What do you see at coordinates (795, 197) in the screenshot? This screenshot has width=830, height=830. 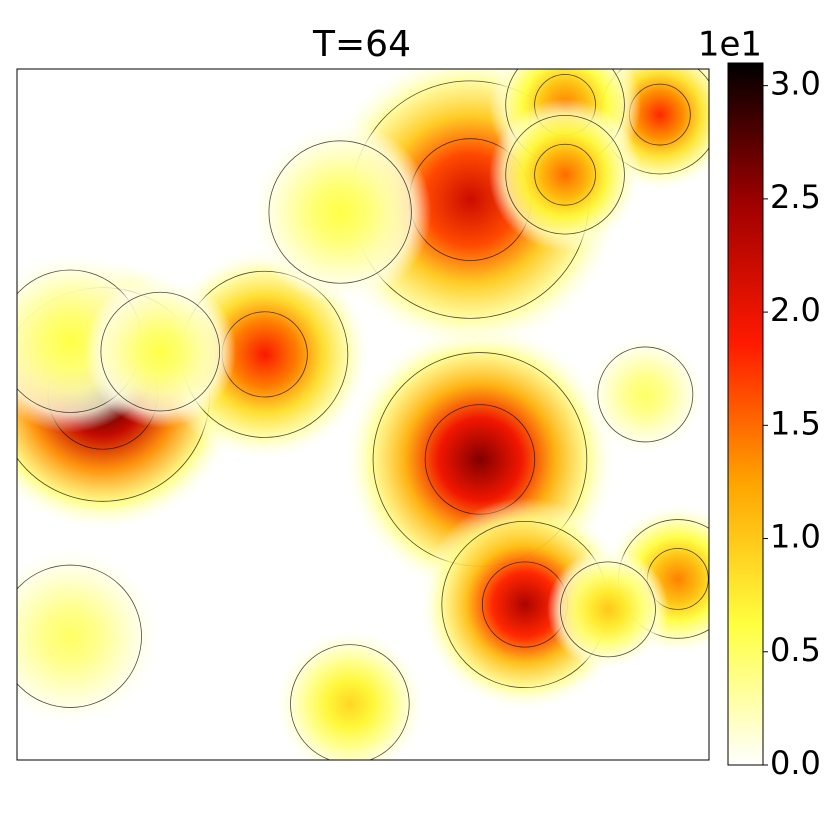 I see `colorbar-tick-label: 2.5` at bounding box center [795, 197].